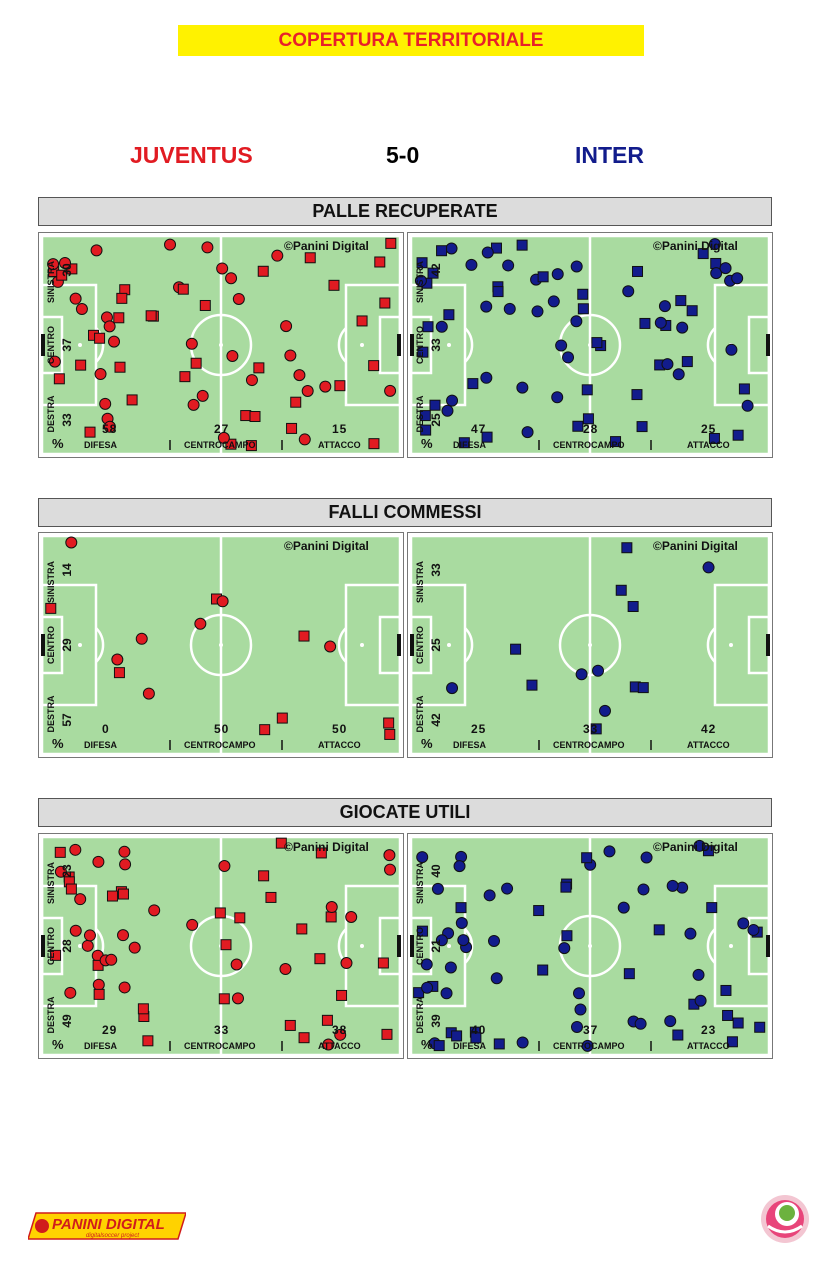 This screenshot has width=822, height=1276. I want to click on lane-percentage-center: 21, so click(436, 946).